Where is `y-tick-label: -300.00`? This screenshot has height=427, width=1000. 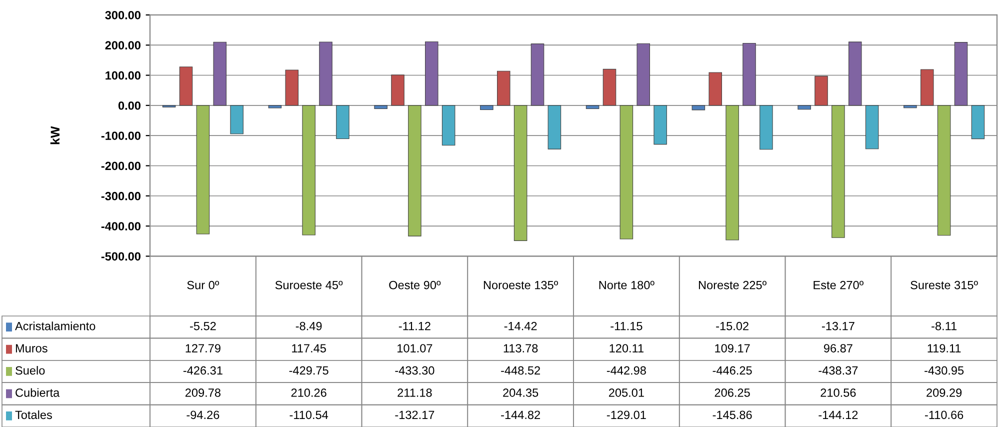 y-tick-label: -300.00 is located at coordinates (120, 196).